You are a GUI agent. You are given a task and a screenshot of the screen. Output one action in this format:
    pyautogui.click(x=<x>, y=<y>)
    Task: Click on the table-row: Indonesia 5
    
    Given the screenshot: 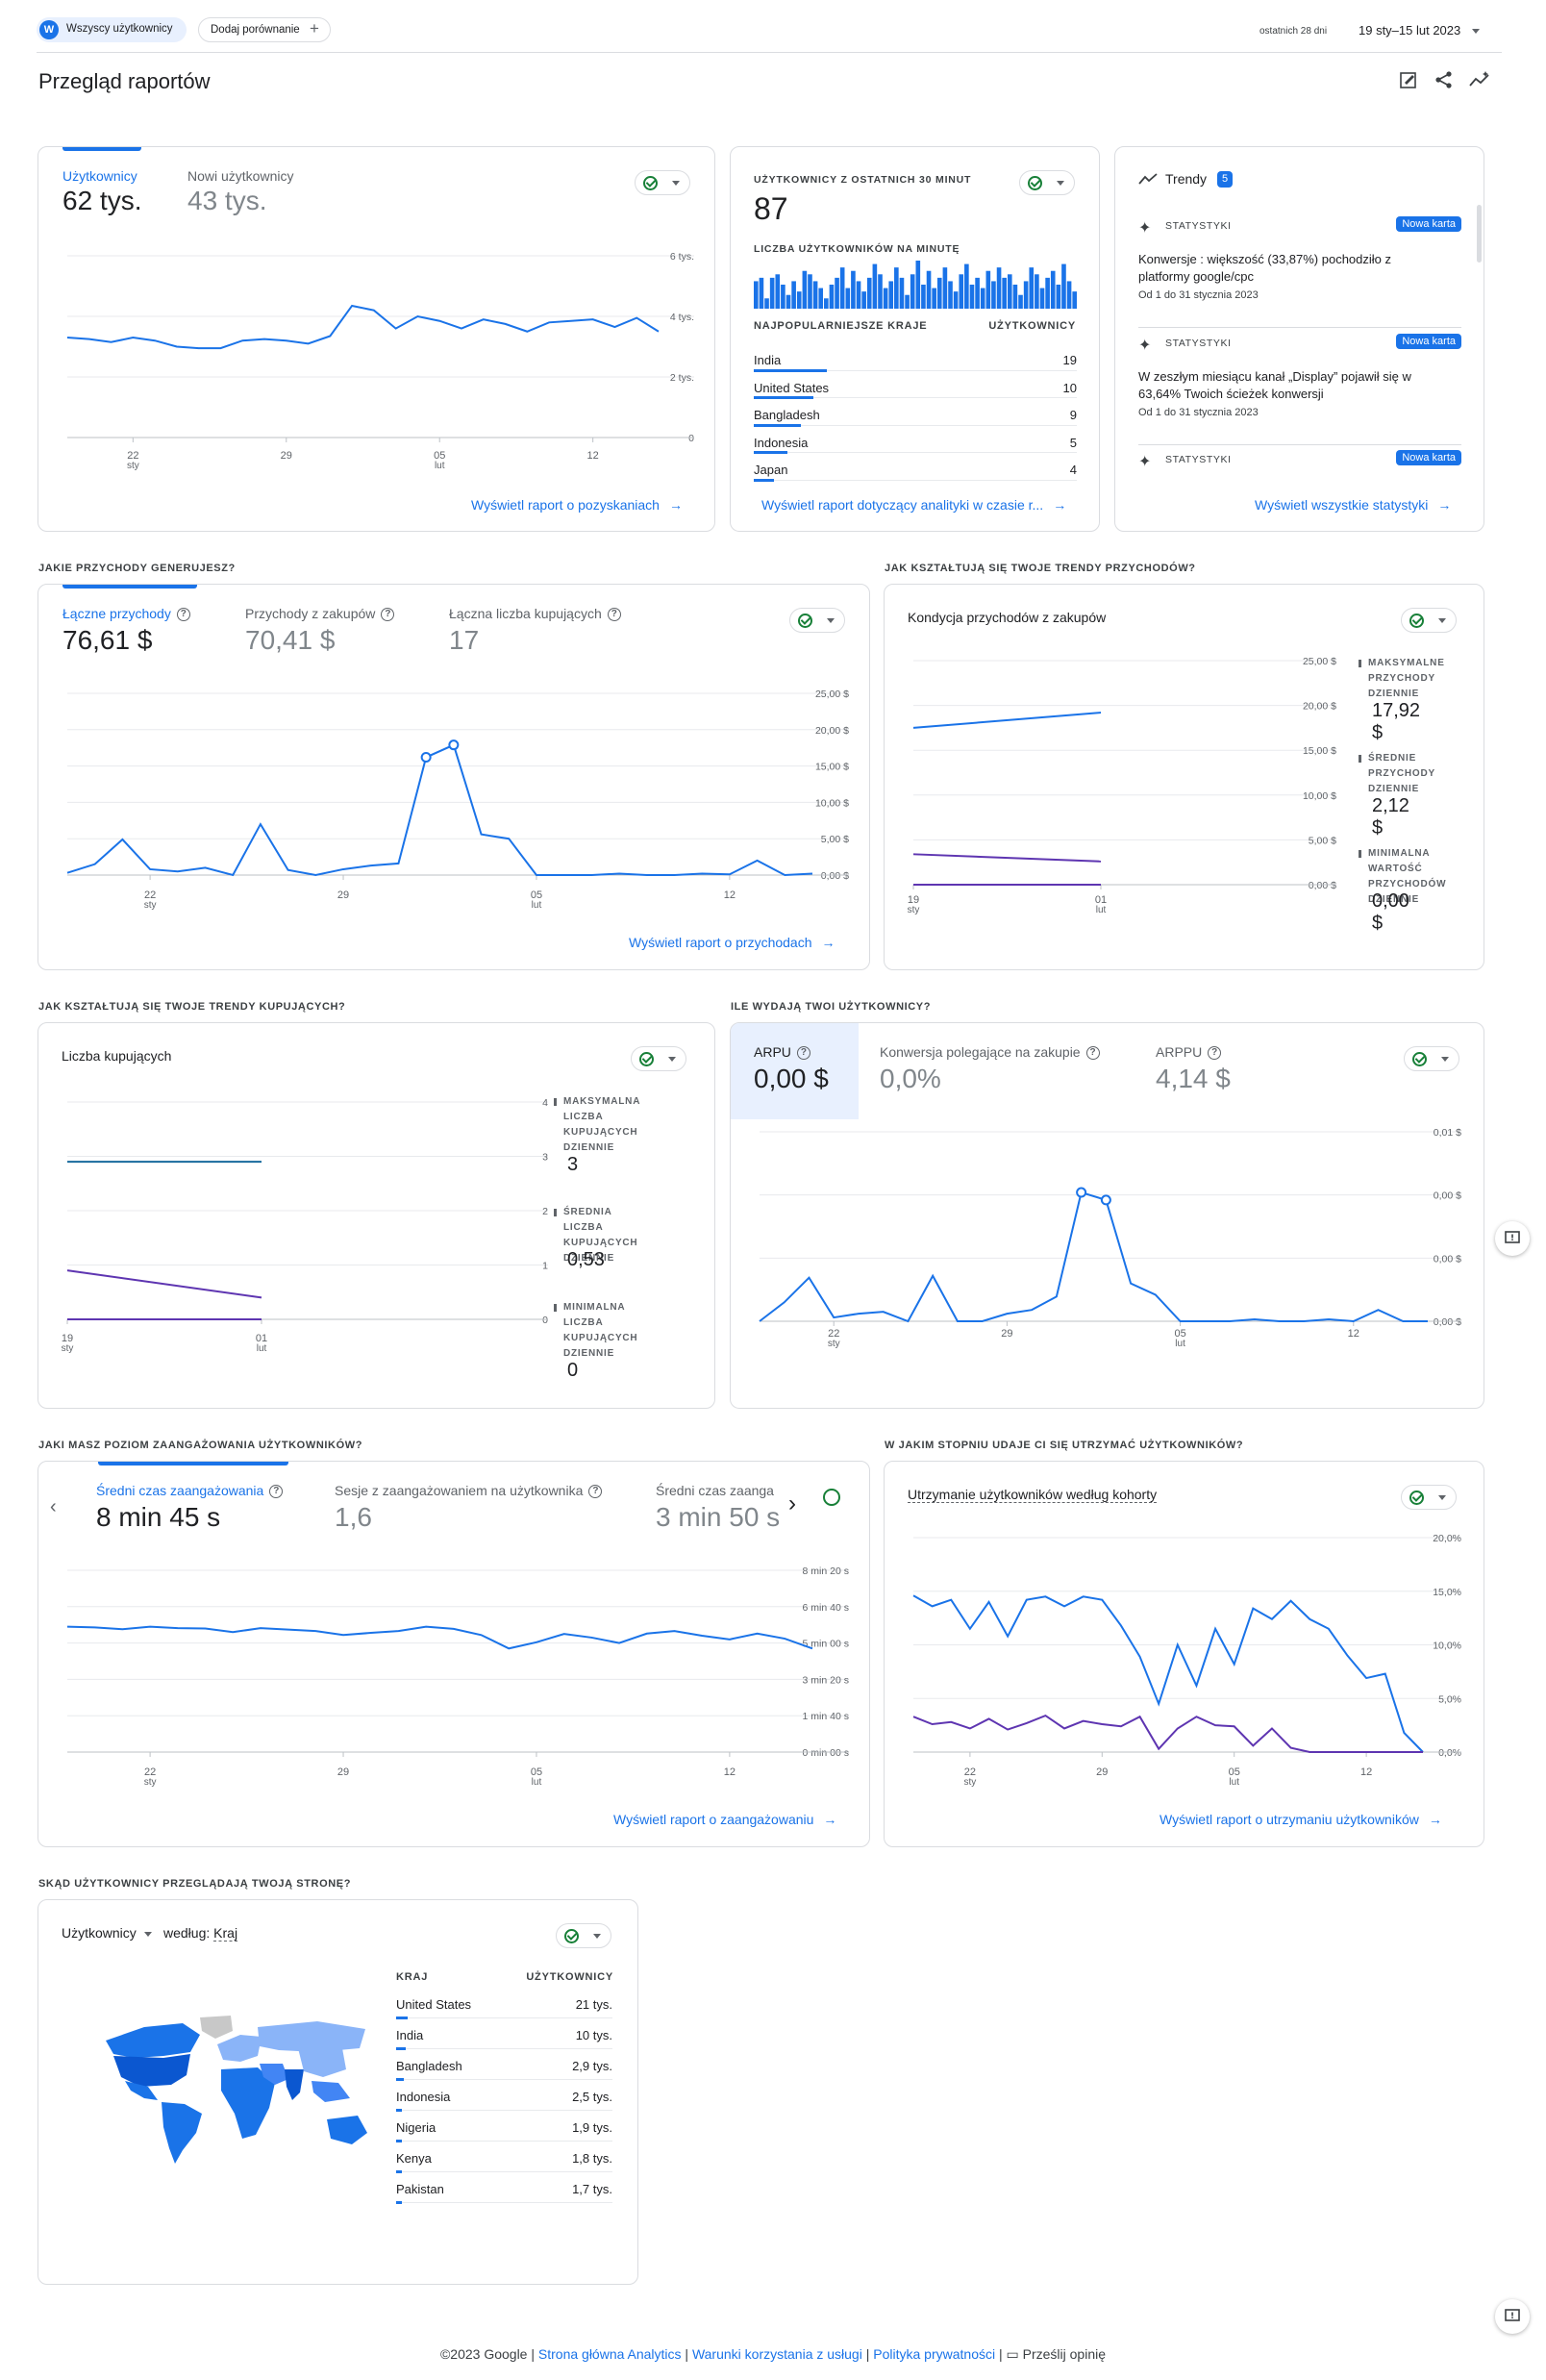 What is the action you would take?
    pyautogui.click(x=916, y=443)
    